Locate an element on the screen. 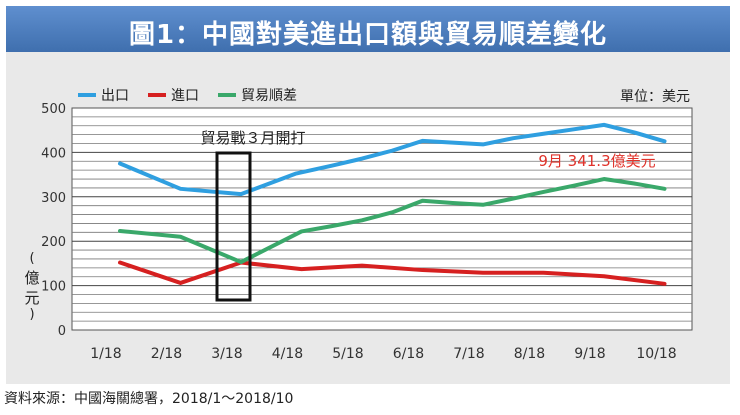 This screenshot has height=415, width=740. legend-label-surplus: 貿易順差 is located at coordinates (269, 96).